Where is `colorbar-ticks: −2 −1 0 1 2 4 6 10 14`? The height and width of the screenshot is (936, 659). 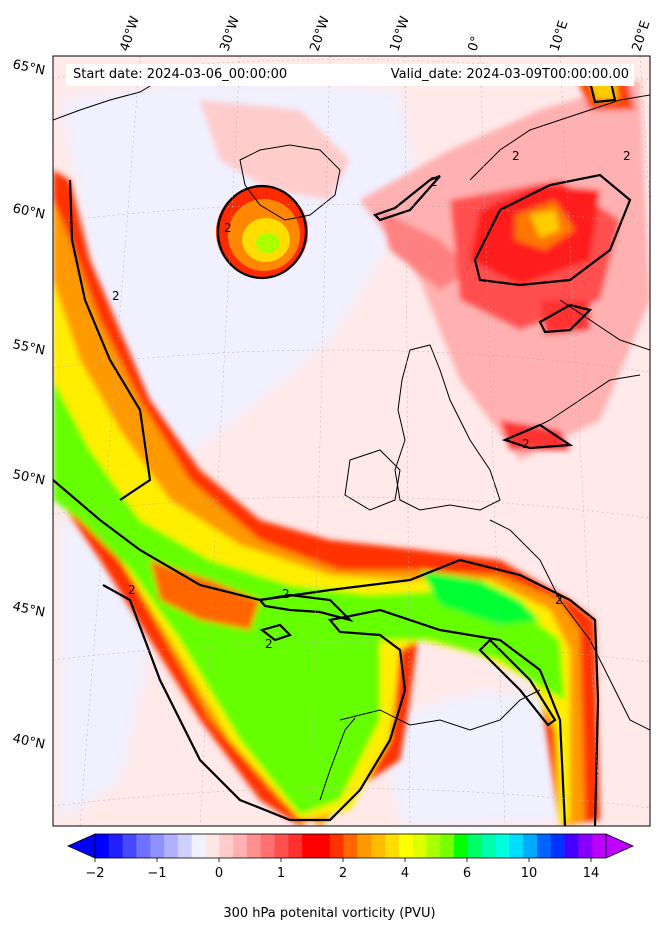 colorbar-ticks: −2 −1 0 1 2 4 6 10 14 is located at coordinates (342, 869).